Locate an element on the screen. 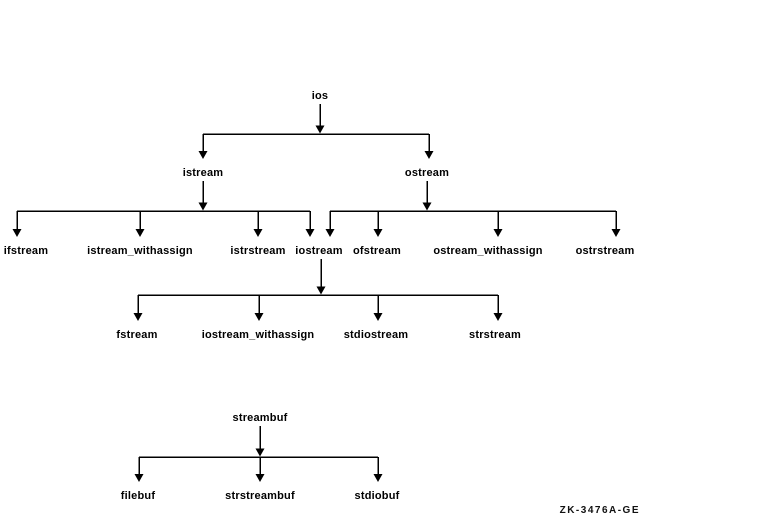  class-node-stdiobuf: stdiobuf is located at coordinates (377, 496).